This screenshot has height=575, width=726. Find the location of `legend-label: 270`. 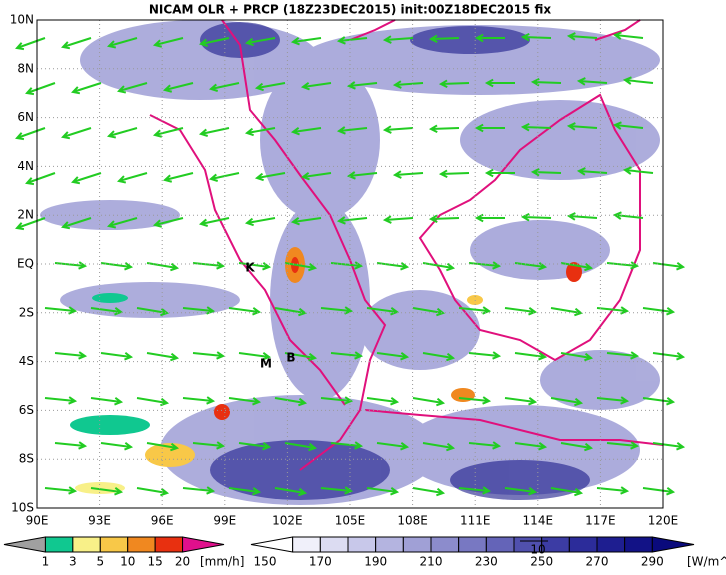

legend-label: 270 is located at coordinates (597, 562).